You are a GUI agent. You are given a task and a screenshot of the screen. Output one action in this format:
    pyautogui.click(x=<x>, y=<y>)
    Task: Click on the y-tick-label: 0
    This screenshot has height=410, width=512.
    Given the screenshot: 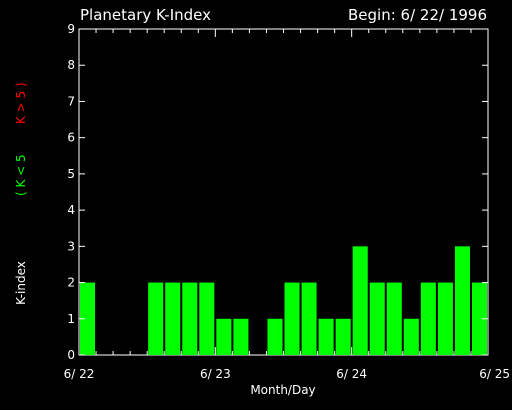 What is the action you would take?
    pyautogui.click(x=71, y=355)
    